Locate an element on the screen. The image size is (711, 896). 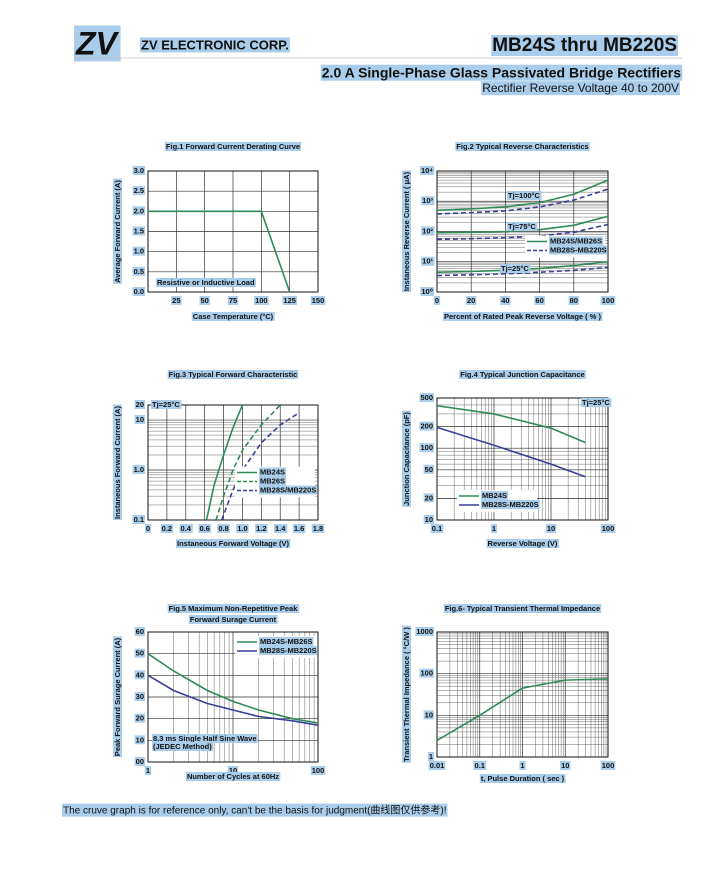
x-tick-label: 40 is located at coordinates (505, 300).